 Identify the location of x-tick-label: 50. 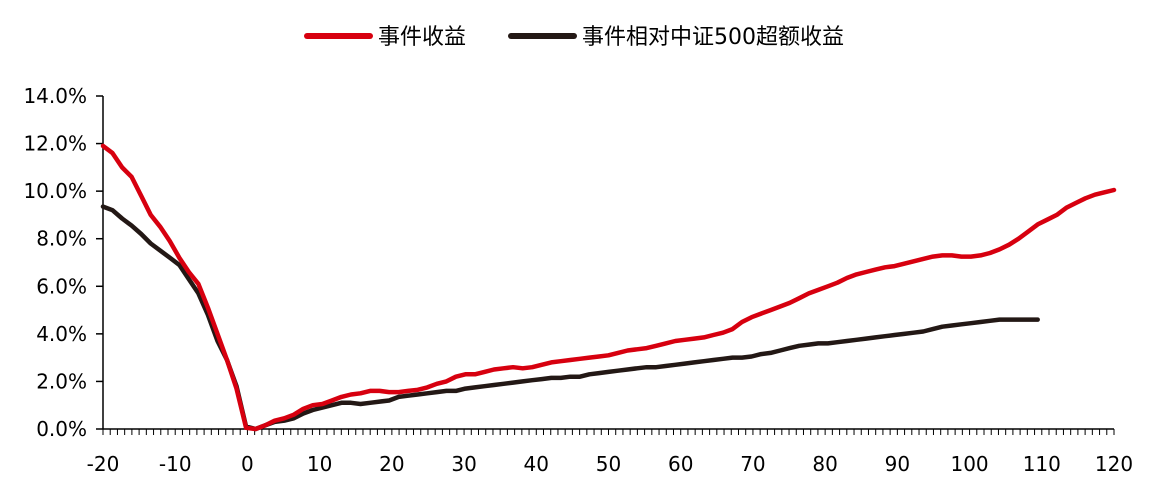
(608, 464).